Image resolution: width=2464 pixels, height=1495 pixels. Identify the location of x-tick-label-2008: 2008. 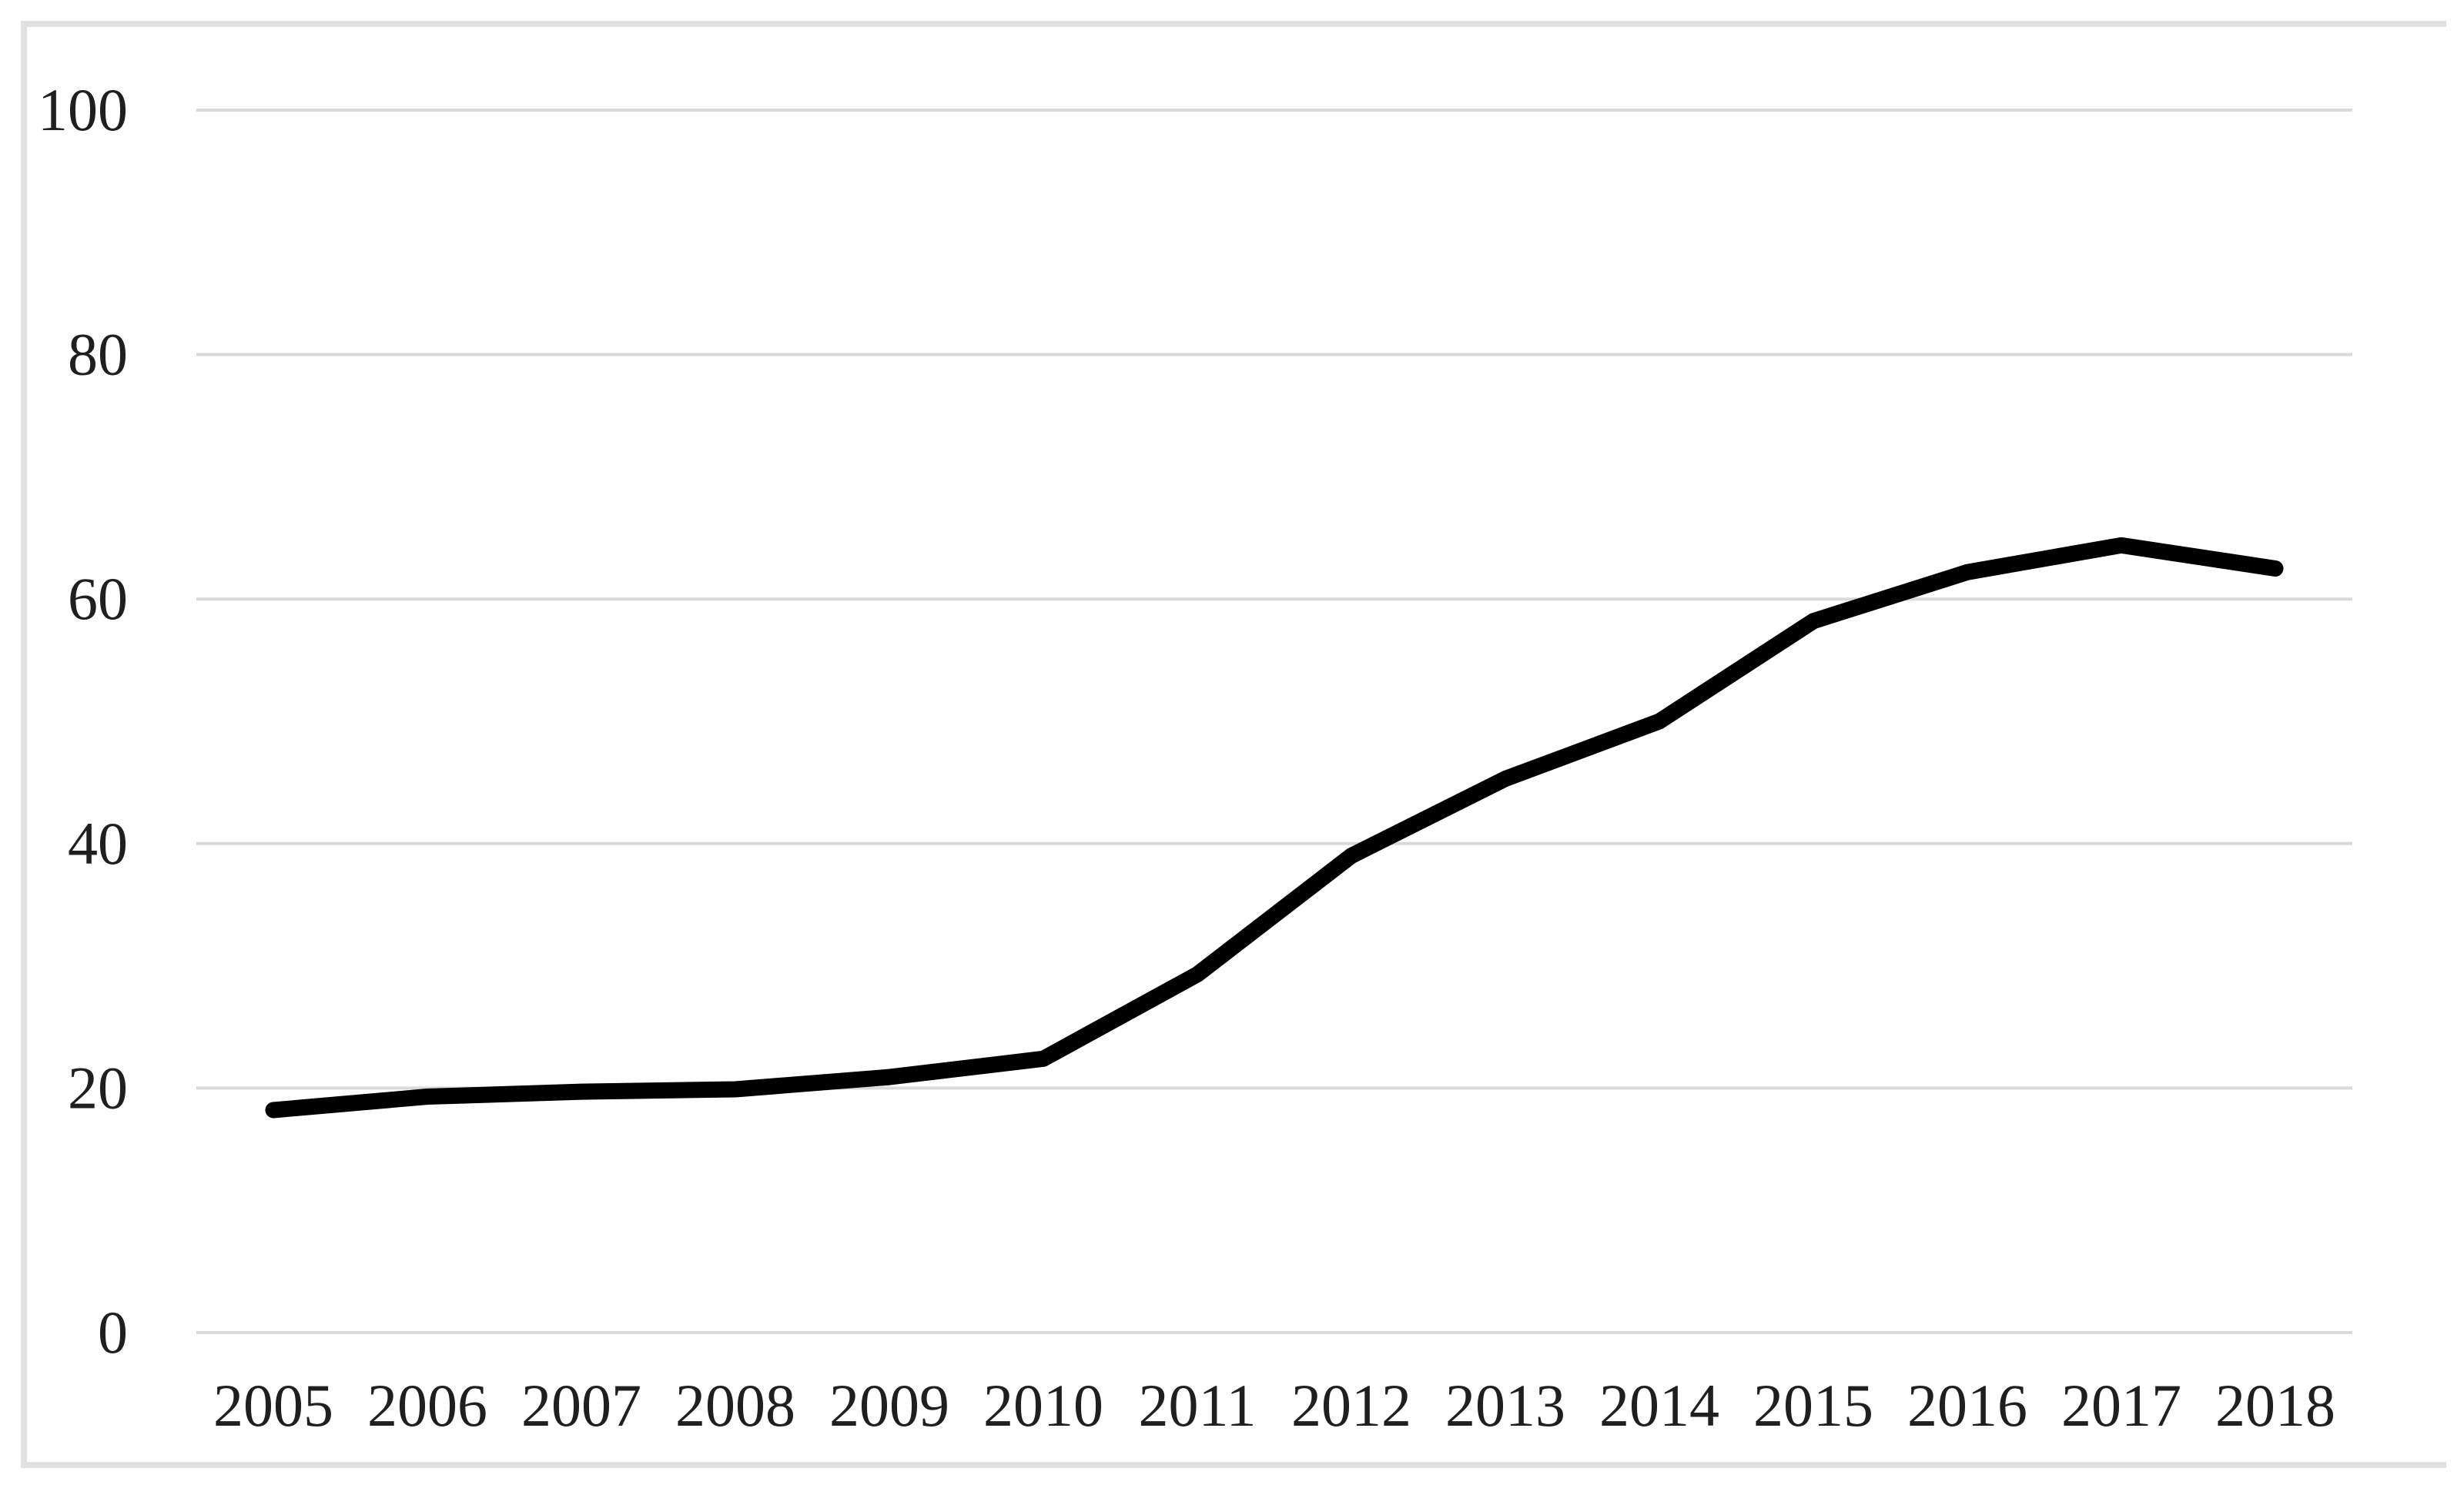
(735, 1405).